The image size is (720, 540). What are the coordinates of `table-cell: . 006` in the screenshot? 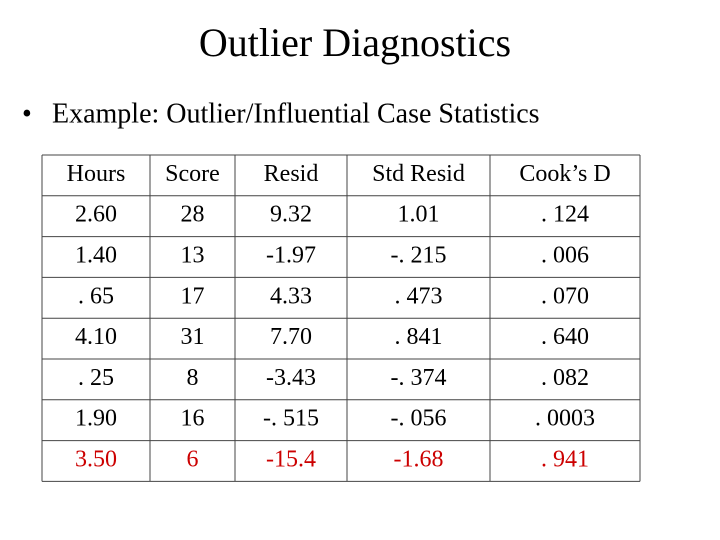 It's located at (565, 256).